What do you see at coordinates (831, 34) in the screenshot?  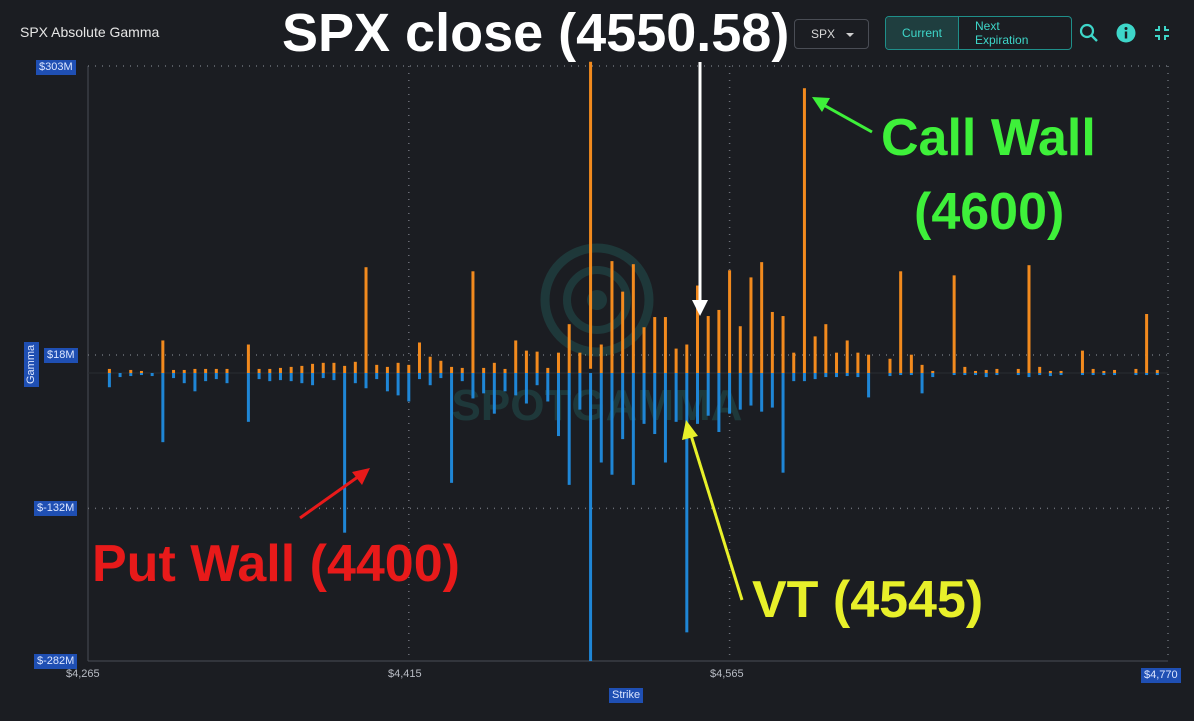 I see `symbol-select: SPX` at bounding box center [831, 34].